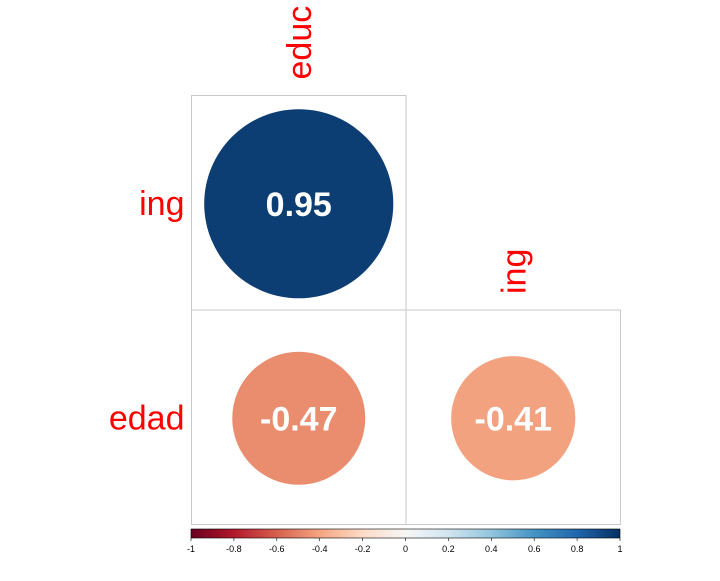 This screenshot has height=581, width=720. I want to click on corr-cell-ing-educ: 0.95, so click(299, 203).